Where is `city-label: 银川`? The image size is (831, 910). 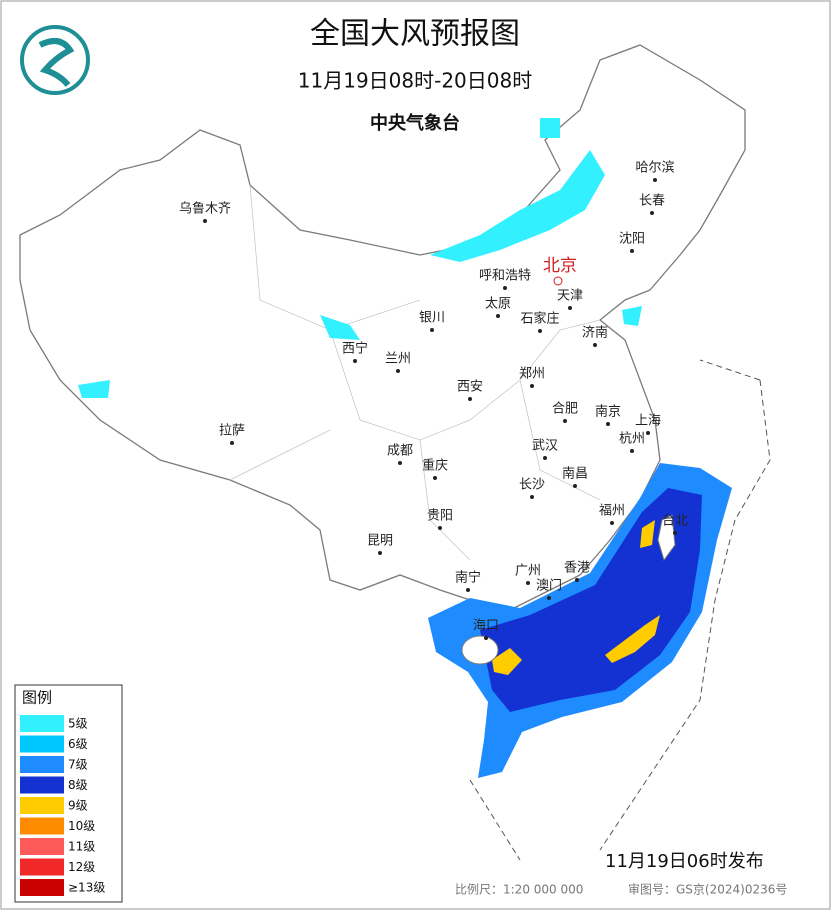
city-label: 银川 is located at coordinates (432, 318).